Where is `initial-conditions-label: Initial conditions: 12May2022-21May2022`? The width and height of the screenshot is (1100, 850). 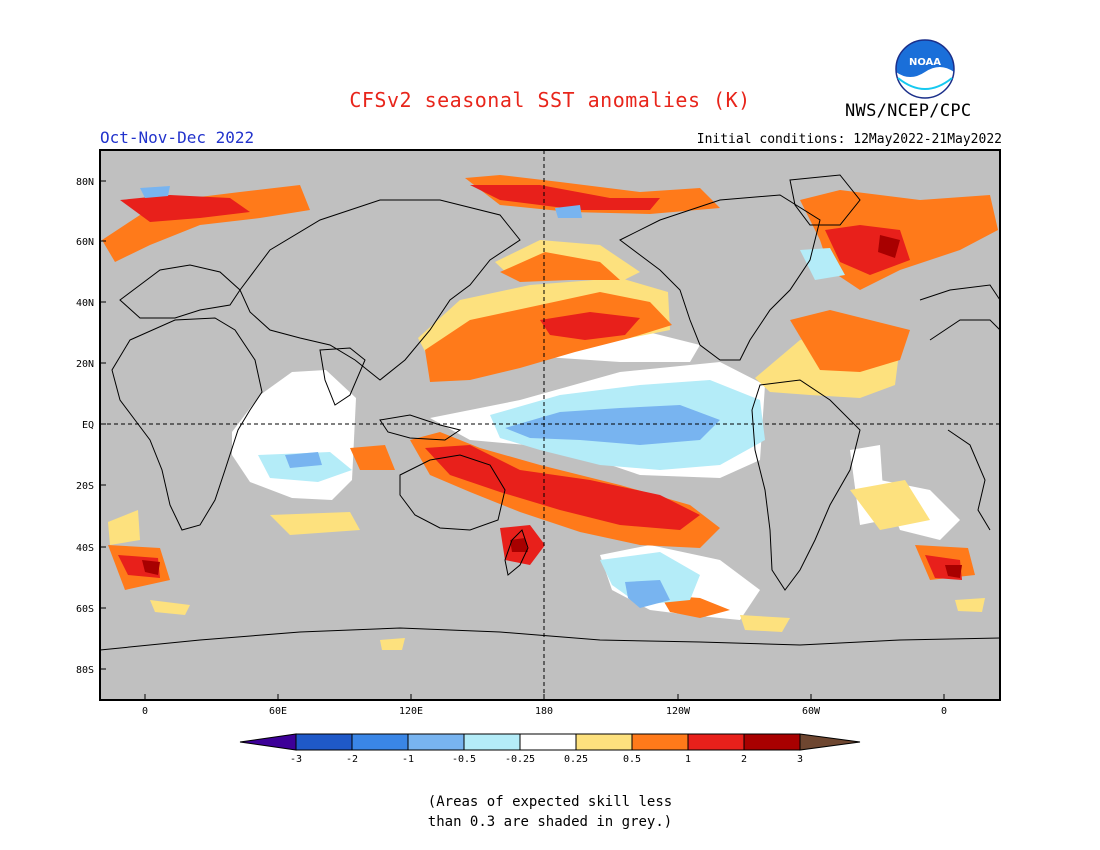
initial-conditions-label: Initial conditions: 12May2022-21May2022 is located at coordinates (849, 139).